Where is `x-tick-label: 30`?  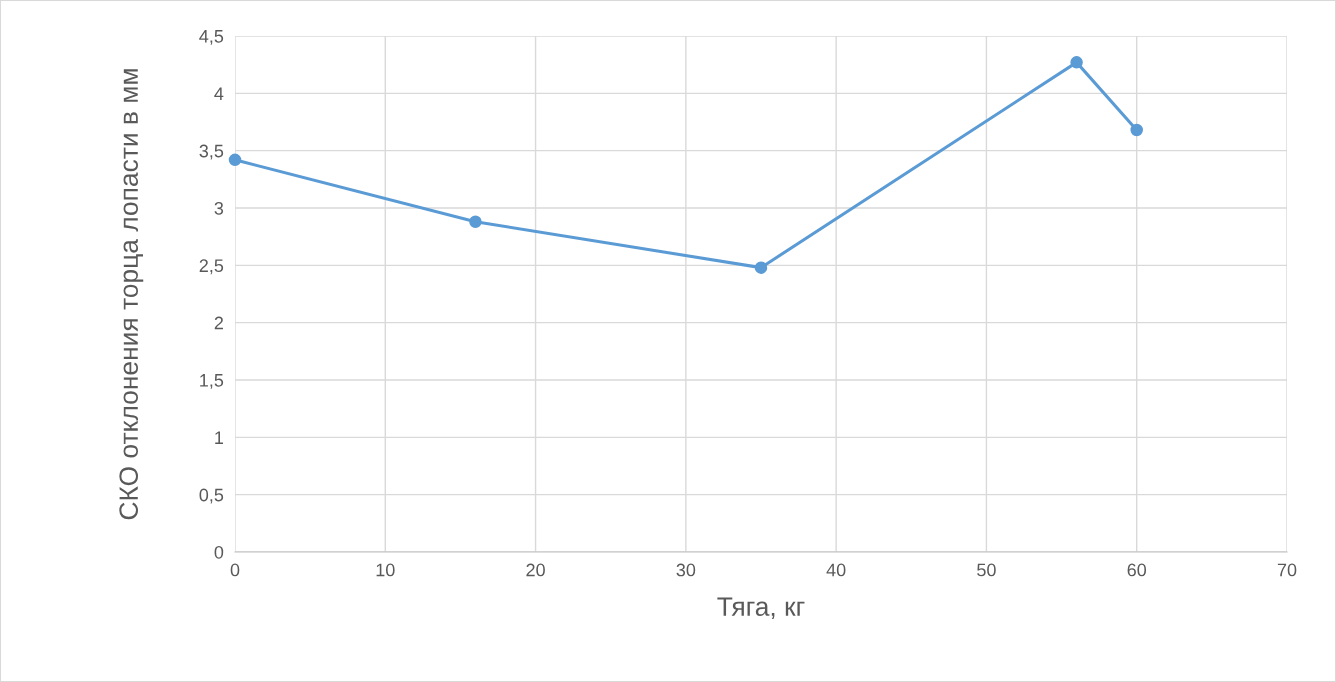
x-tick-label: 30 is located at coordinates (686, 570).